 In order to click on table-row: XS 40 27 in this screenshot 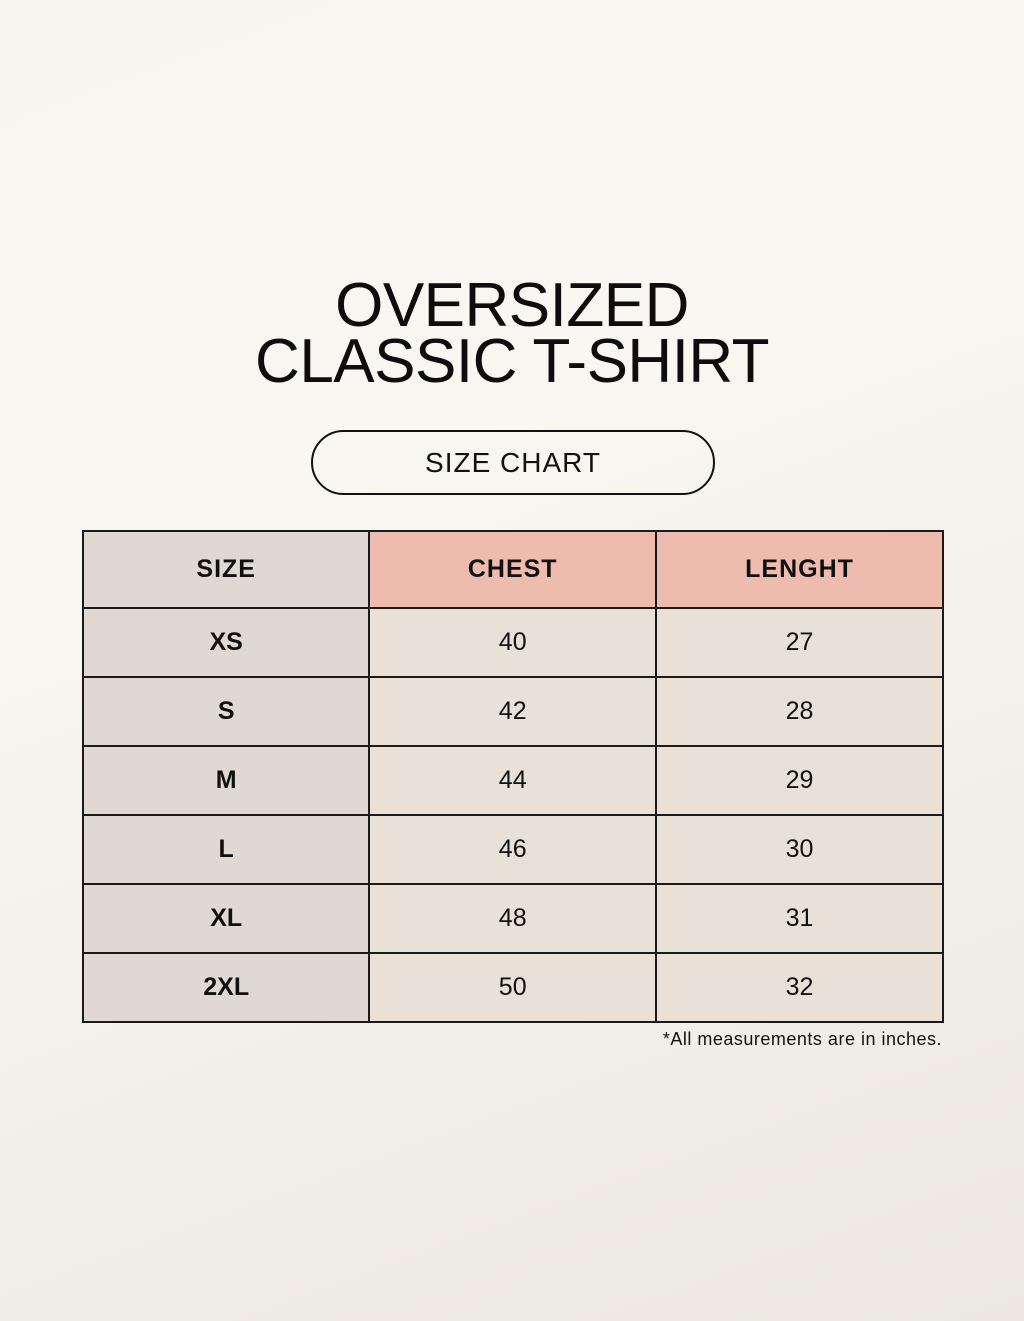, I will do `click(512, 642)`.